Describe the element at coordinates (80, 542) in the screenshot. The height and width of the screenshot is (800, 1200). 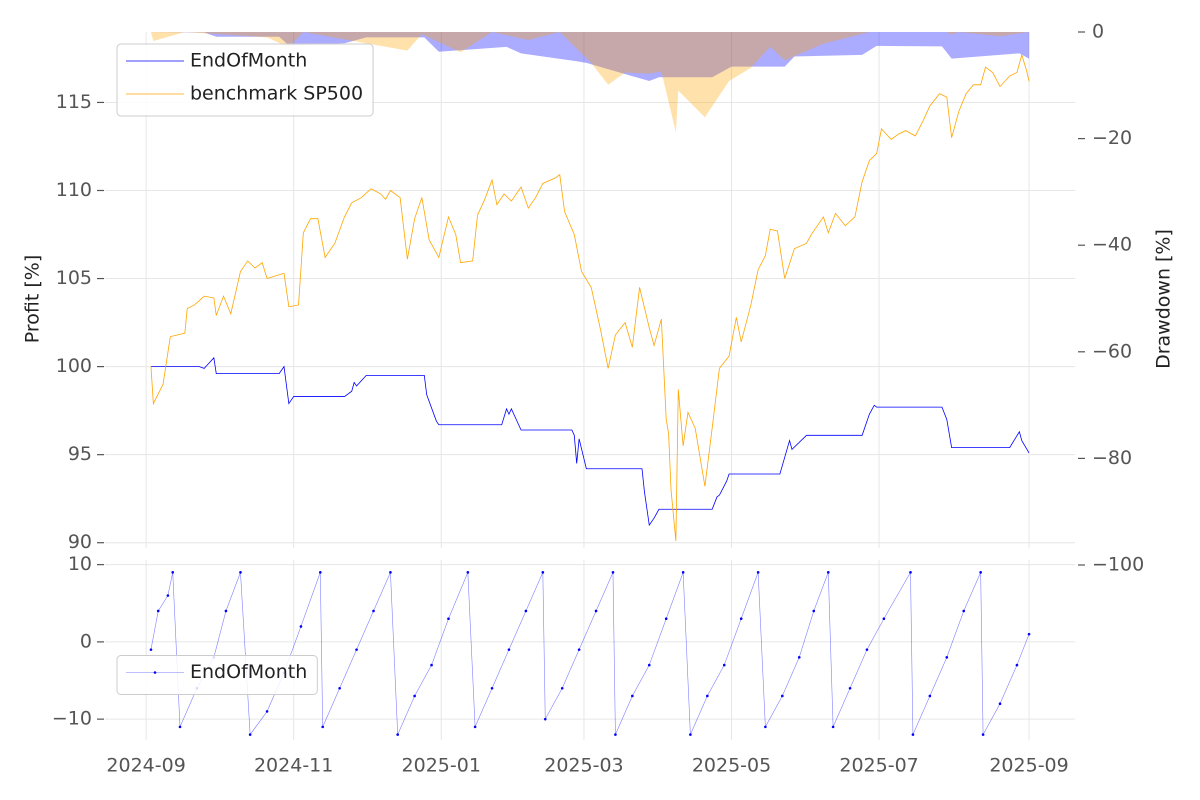
I see `y-tick-label: 90` at that location.